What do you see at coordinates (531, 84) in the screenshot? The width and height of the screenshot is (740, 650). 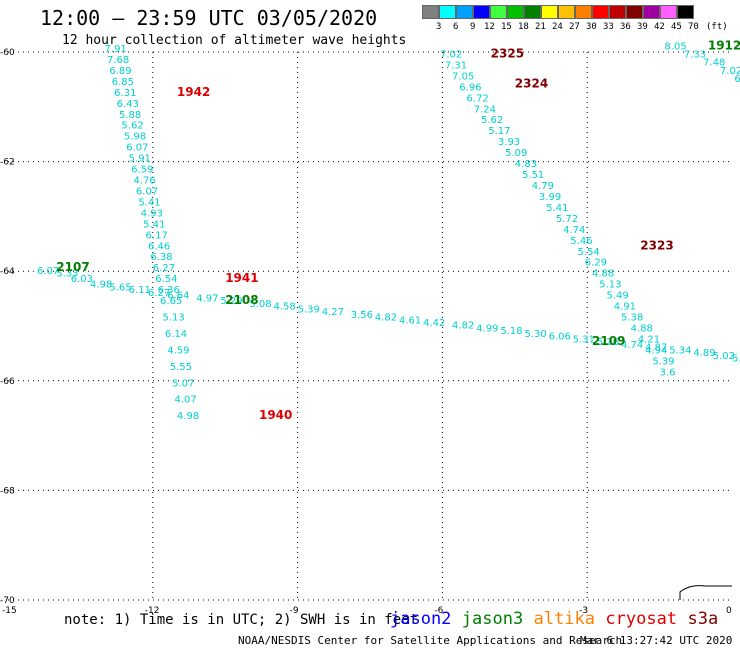 I see `pass-time-label: 2324` at bounding box center [531, 84].